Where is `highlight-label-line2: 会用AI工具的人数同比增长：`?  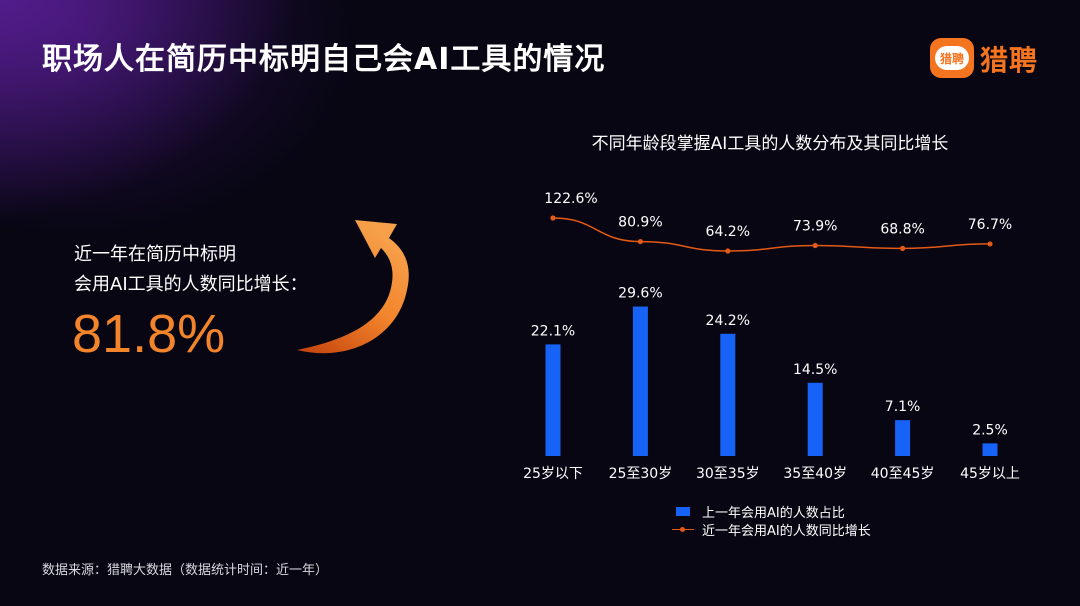 highlight-label-line2: 会用AI工具的人数同比增长： is located at coordinates (191, 284).